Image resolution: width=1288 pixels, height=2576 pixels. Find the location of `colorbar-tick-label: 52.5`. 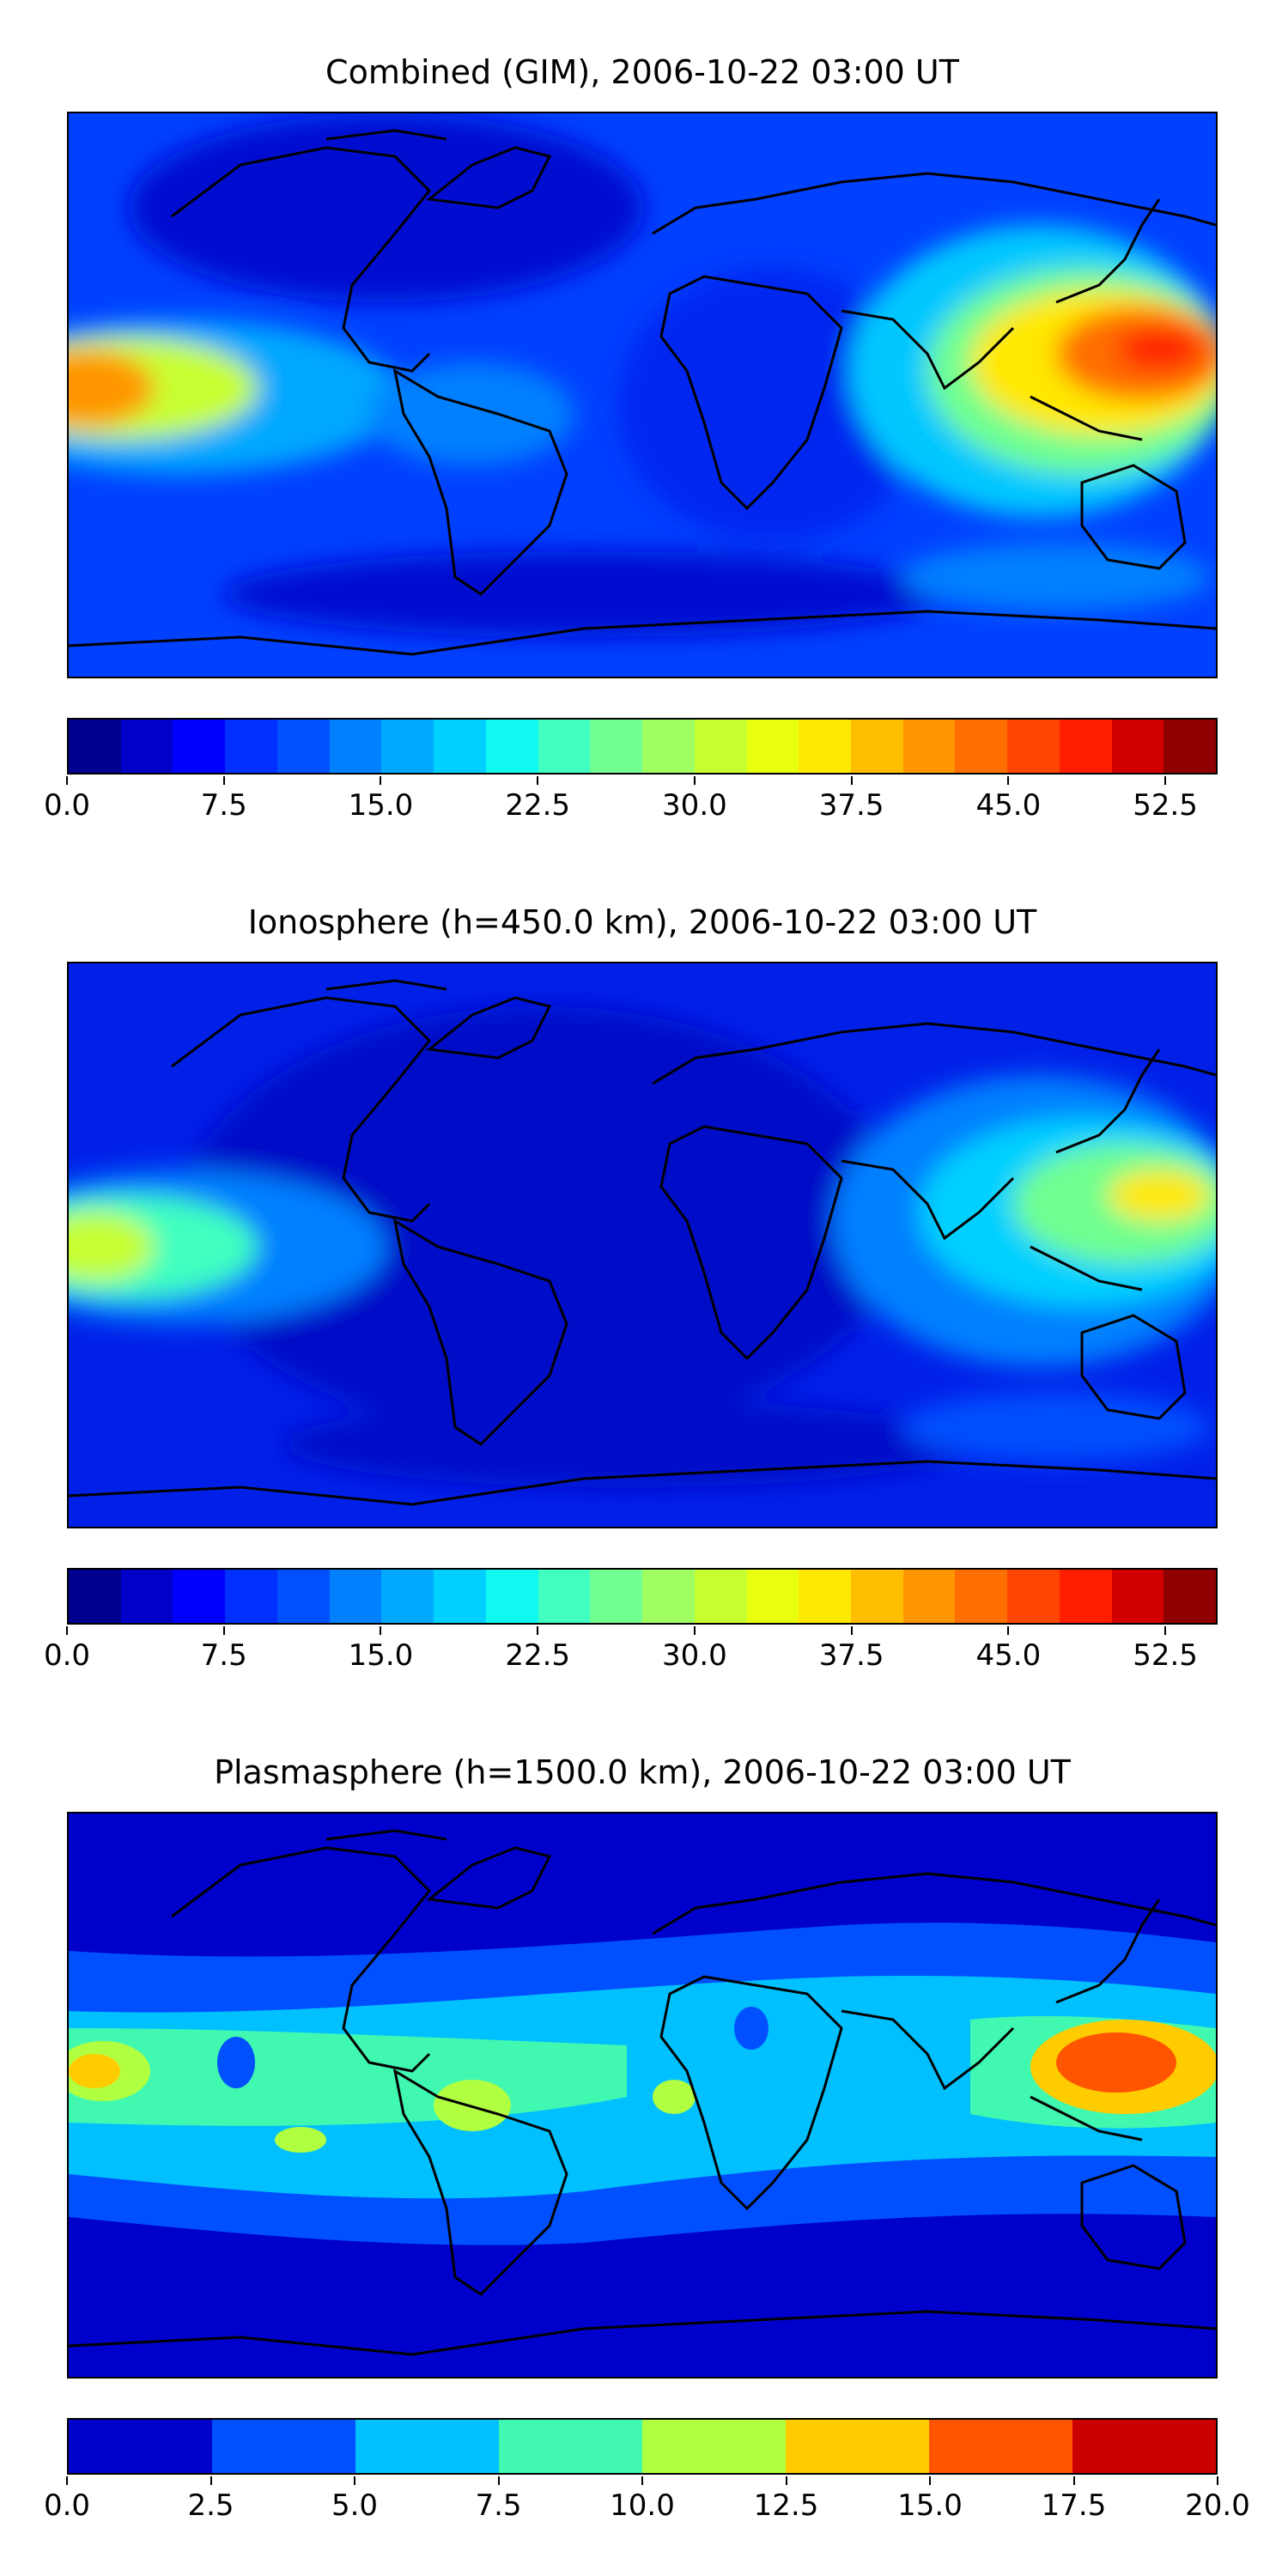

colorbar-tick-label: 52.5 is located at coordinates (1166, 806).